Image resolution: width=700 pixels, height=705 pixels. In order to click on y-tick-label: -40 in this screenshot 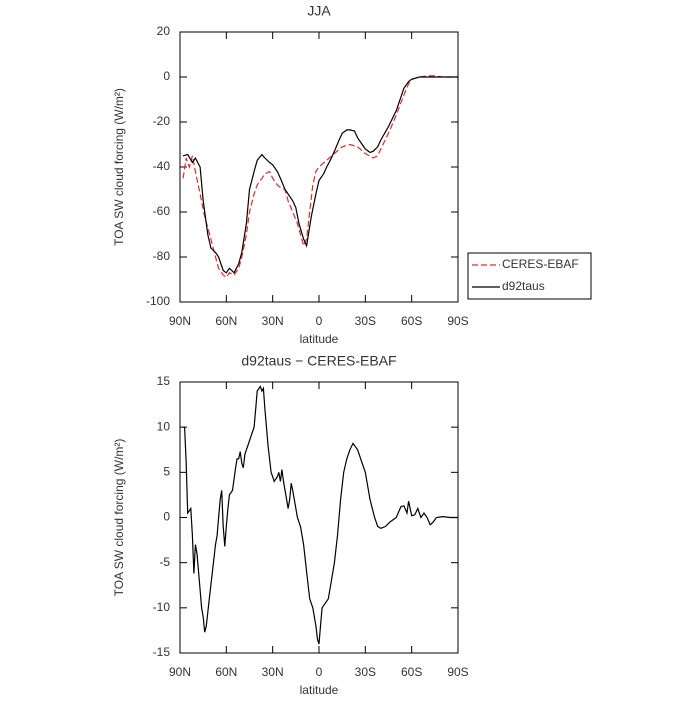, I will do `click(162, 166)`.